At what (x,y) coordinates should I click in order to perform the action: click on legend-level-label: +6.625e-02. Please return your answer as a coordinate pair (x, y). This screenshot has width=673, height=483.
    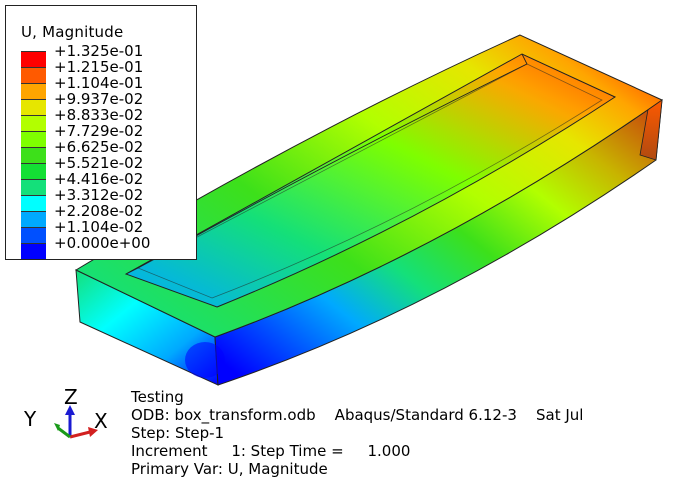
    Looking at the image, I should click on (99, 147).